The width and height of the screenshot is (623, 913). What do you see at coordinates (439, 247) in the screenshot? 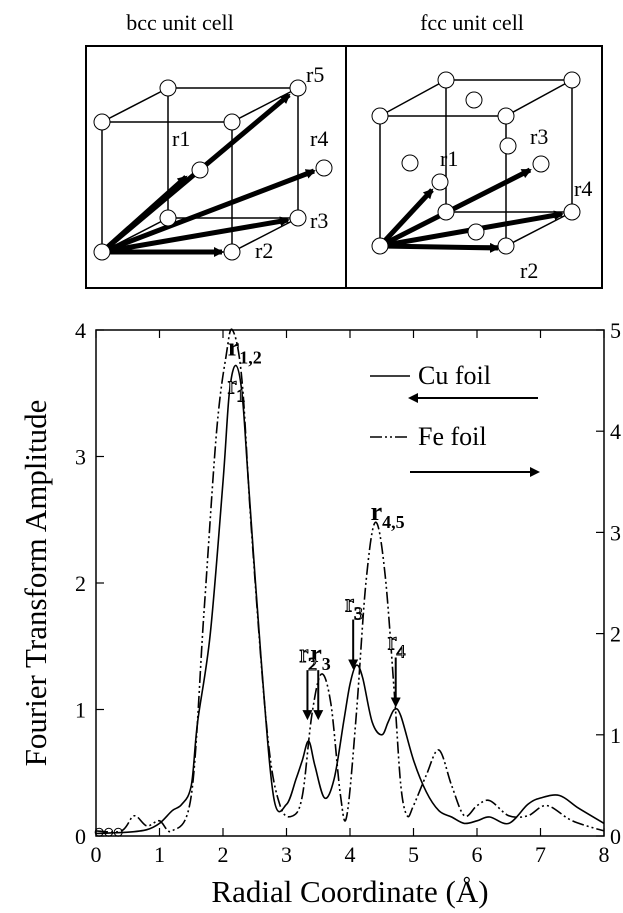
I see `fcc-r2-arrow` at bounding box center [439, 247].